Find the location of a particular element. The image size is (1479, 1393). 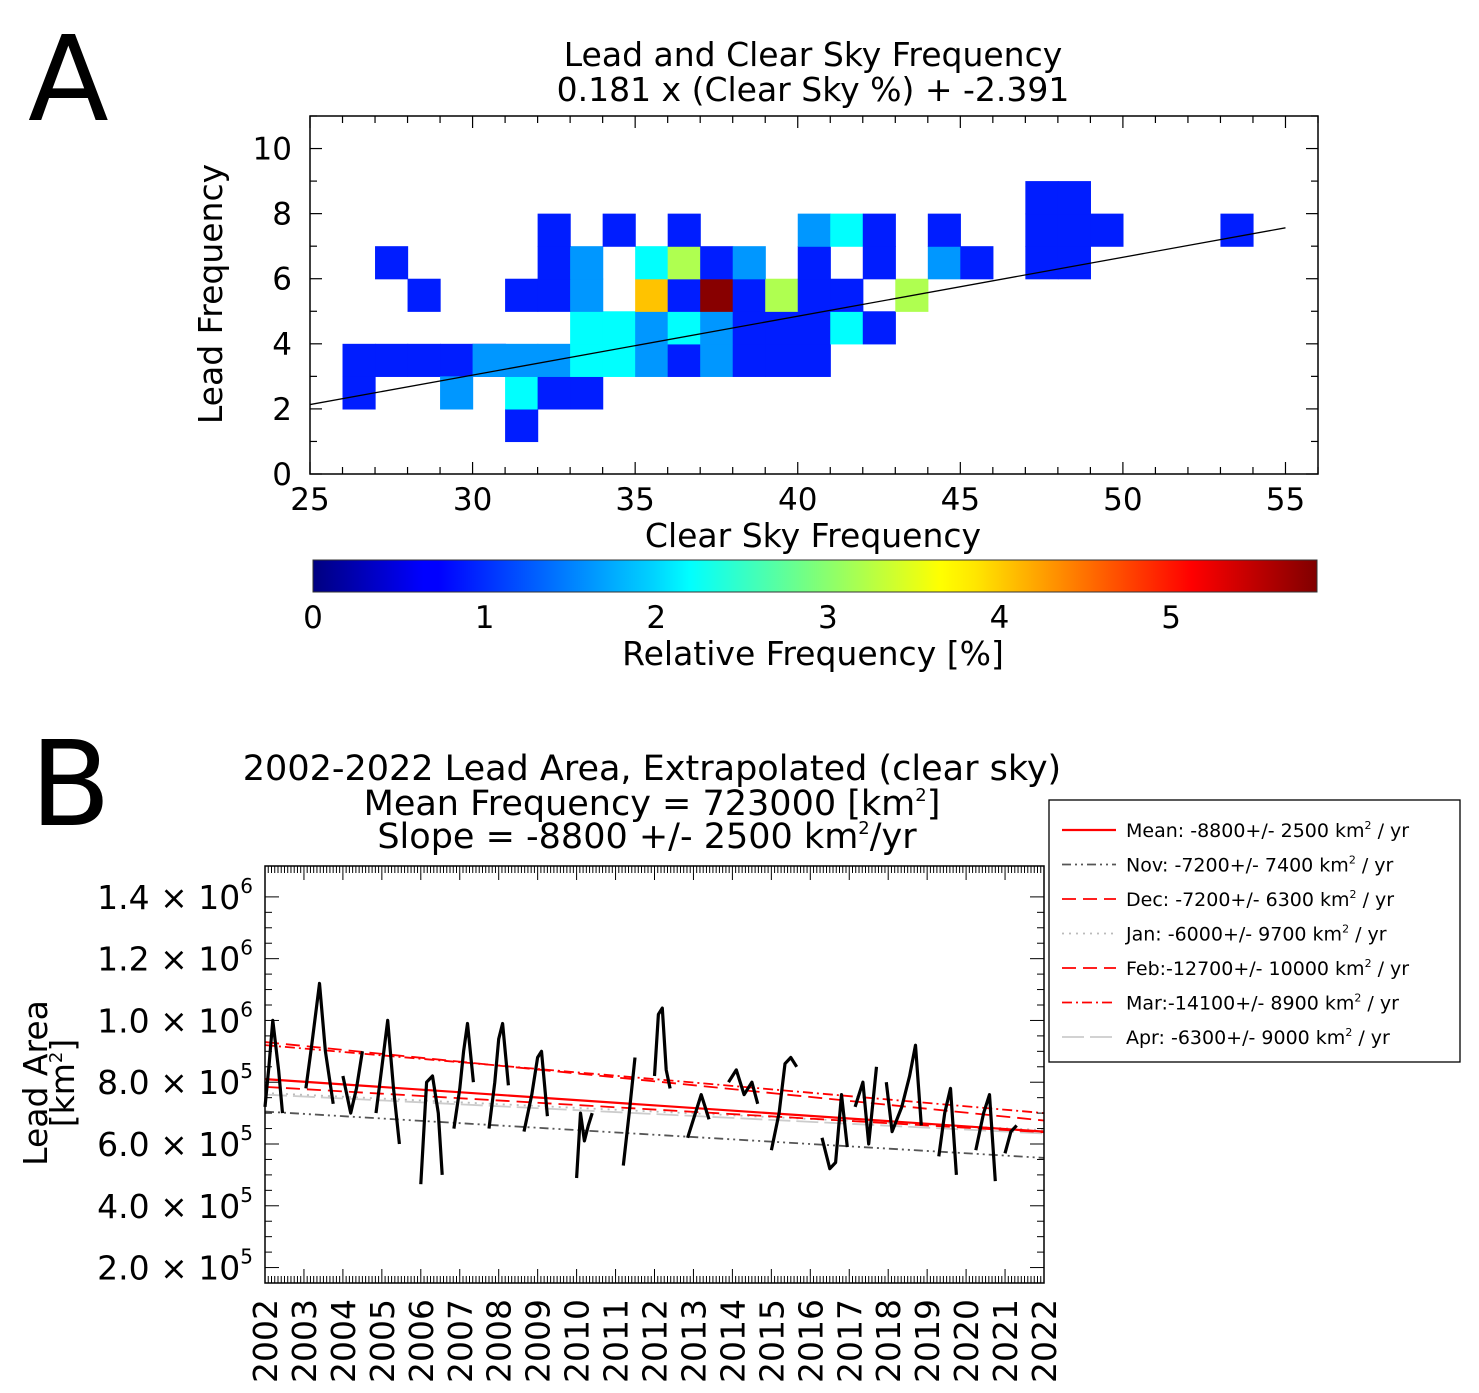

legend-box is located at coordinates (1254, 931).